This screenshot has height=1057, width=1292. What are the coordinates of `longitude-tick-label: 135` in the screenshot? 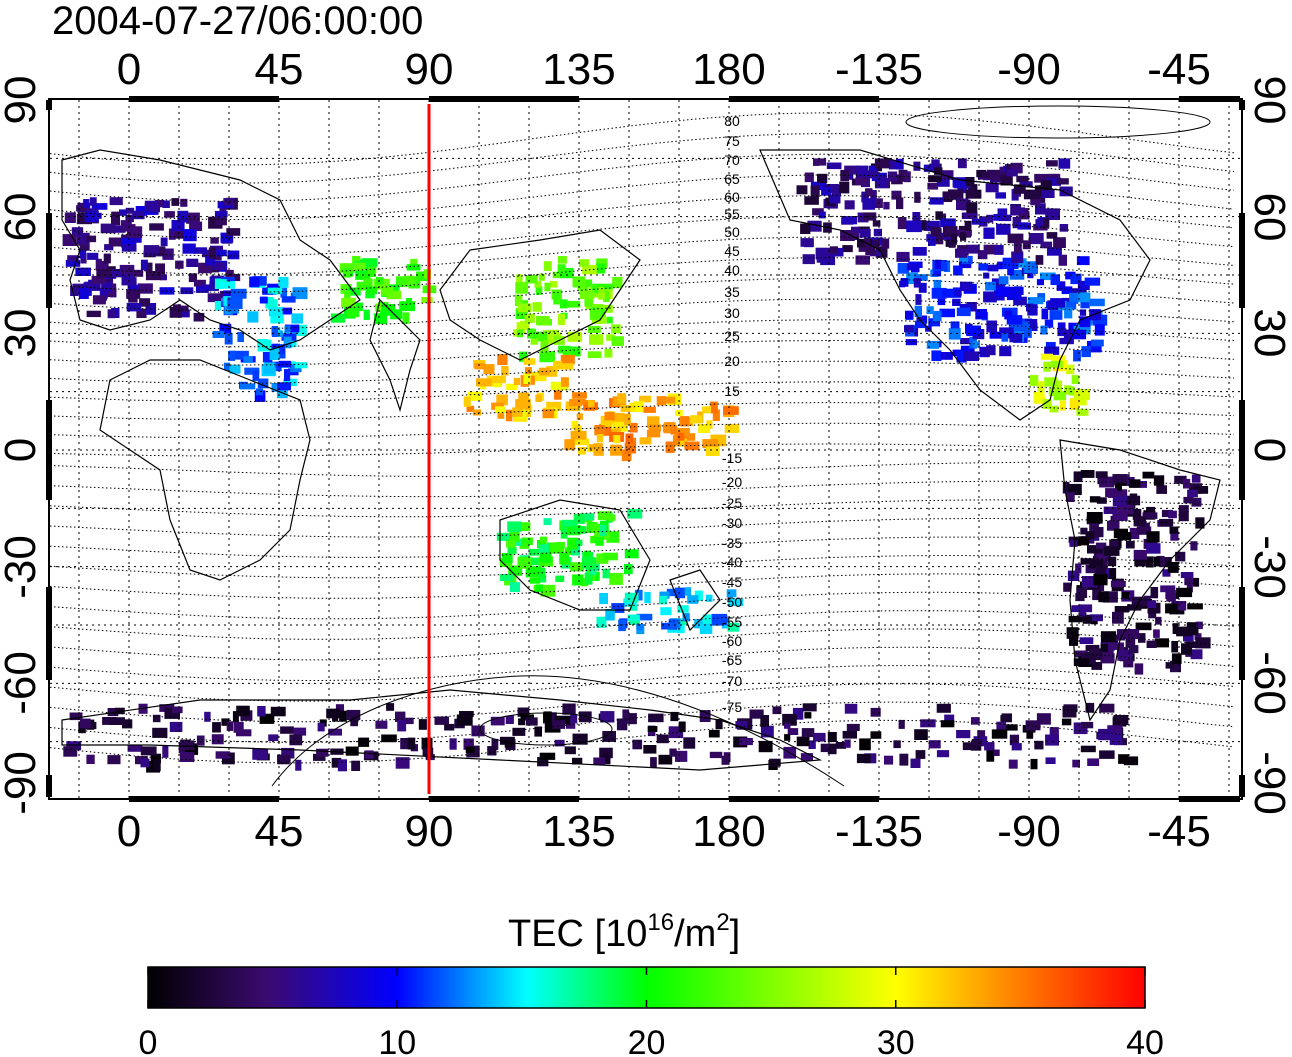 It's located at (578, 831).